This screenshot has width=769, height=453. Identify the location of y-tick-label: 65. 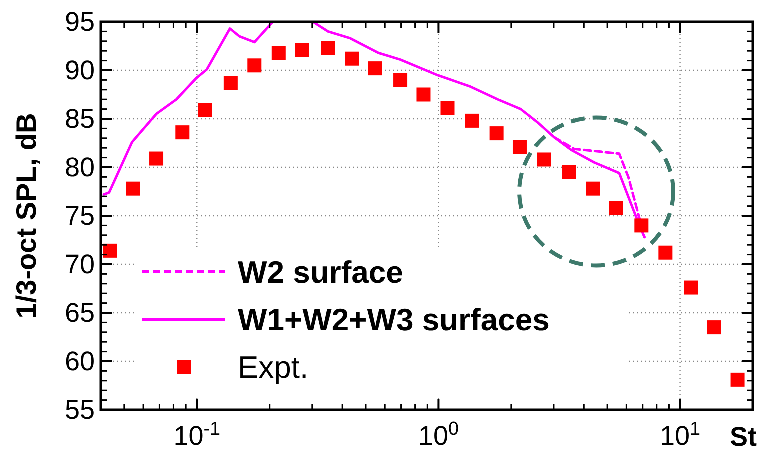
(79, 313).